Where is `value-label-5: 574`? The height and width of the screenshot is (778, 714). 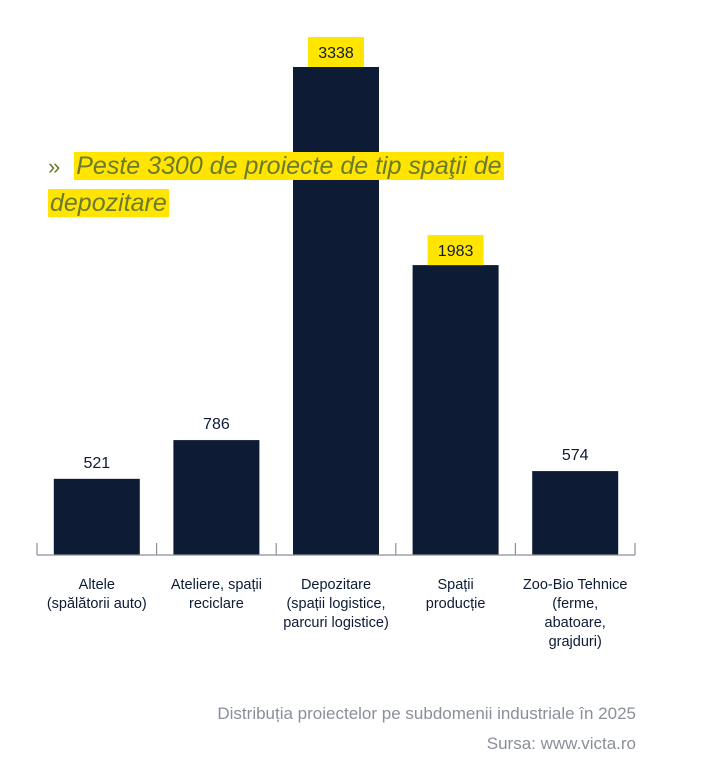
value-label-5: 574 is located at coordinates (575, 455).